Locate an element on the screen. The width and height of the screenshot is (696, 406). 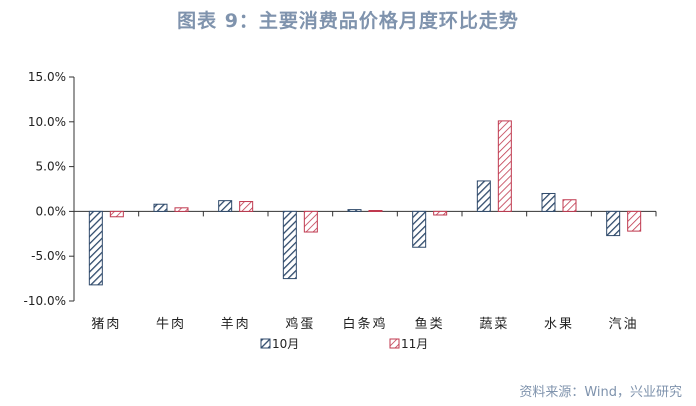
x-category-label: 牛肉 is located at coordinates (171, 324).